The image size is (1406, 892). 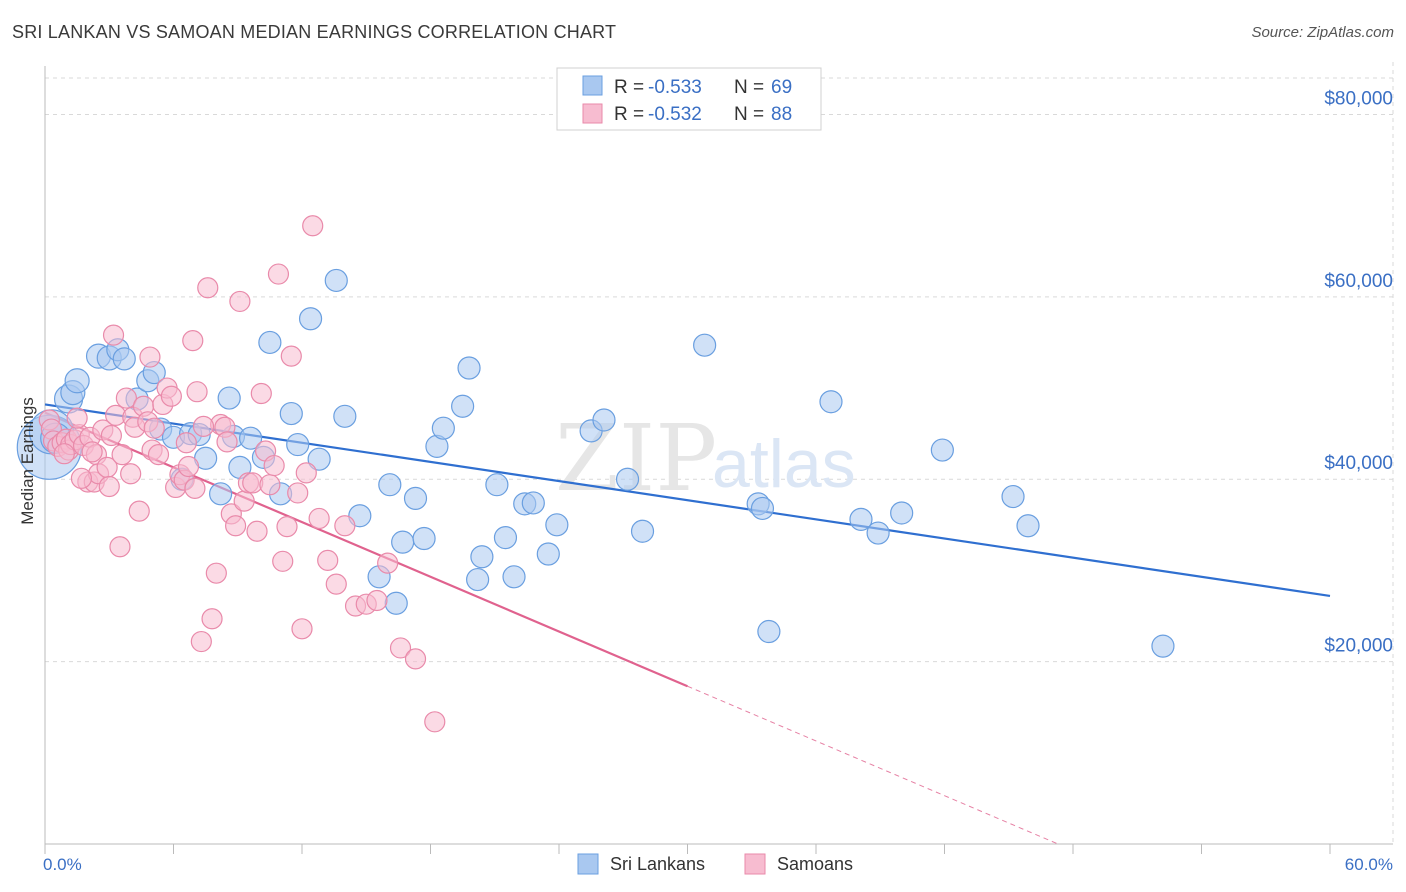 I want to click on bottom-legend-samoans: Samoans, so click(x=815, y=864).